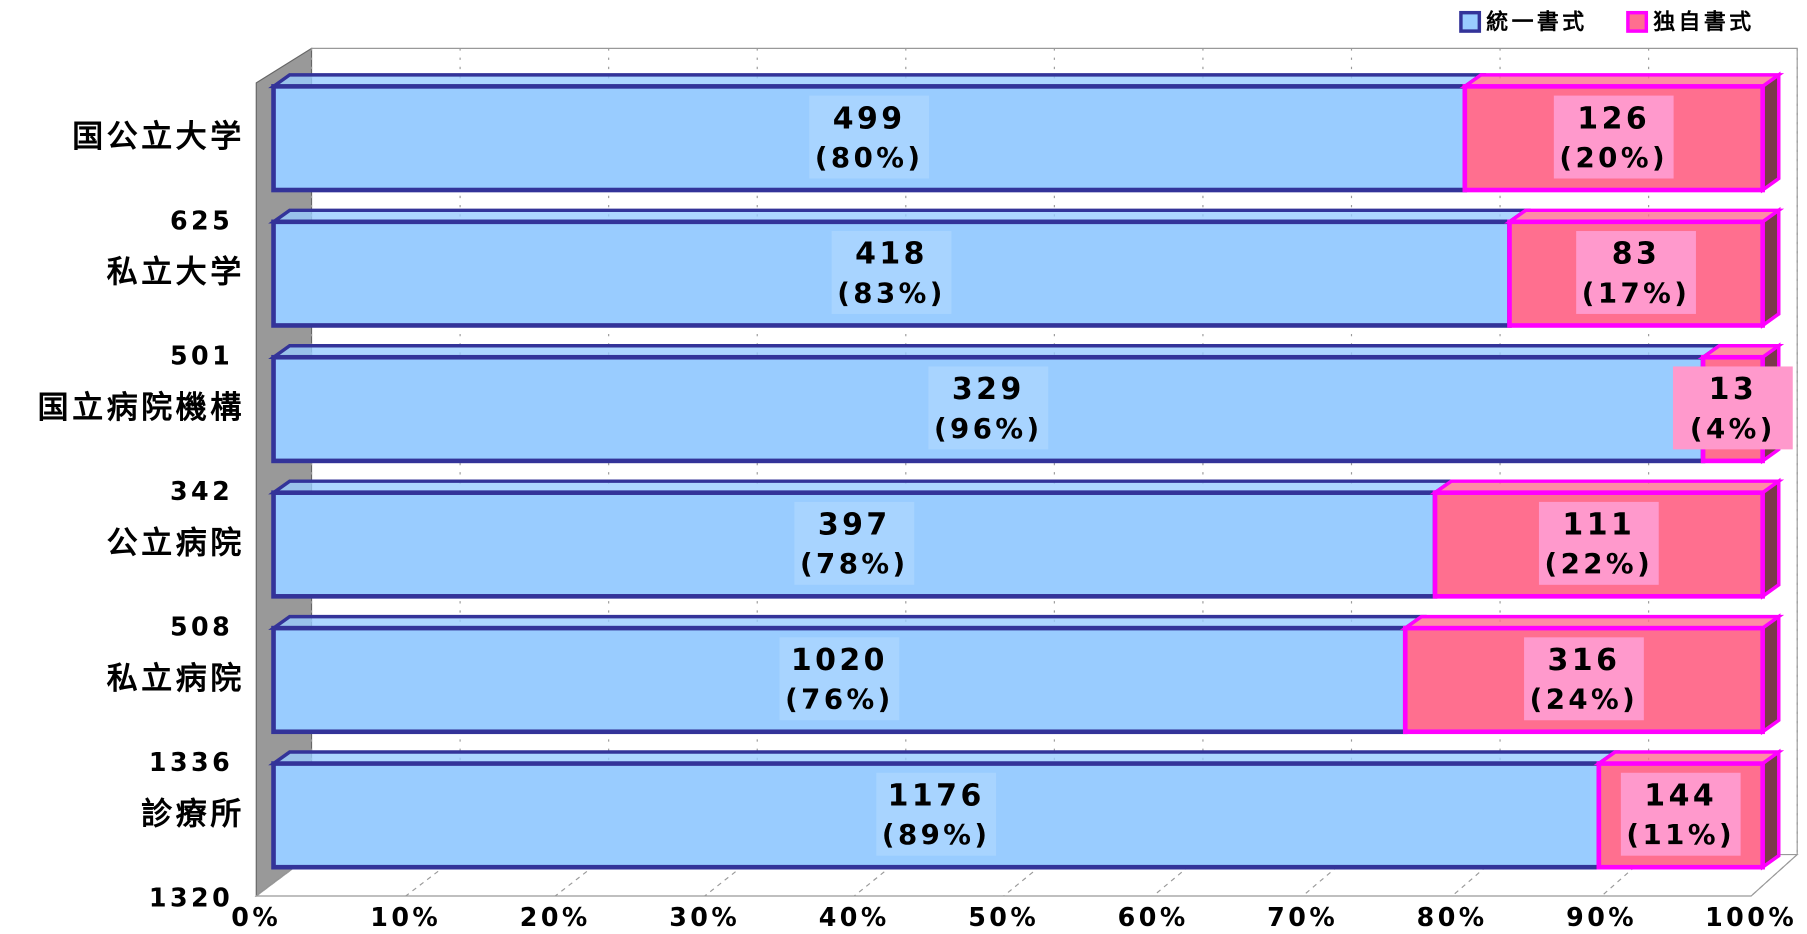 This screenshot has width=1807, height=934. I want to click on data-label-count: 499, so click(869, 118).